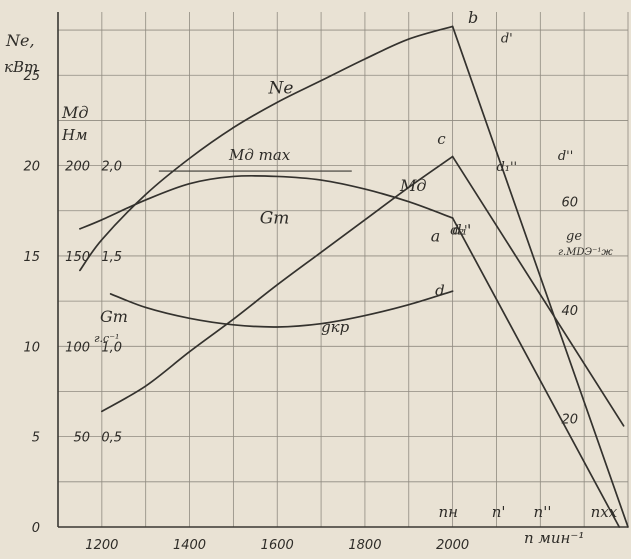  What do you see at coordinates (281, 309) in the screenshot?
I see `series-gкр` at bounding box center [281, 309].